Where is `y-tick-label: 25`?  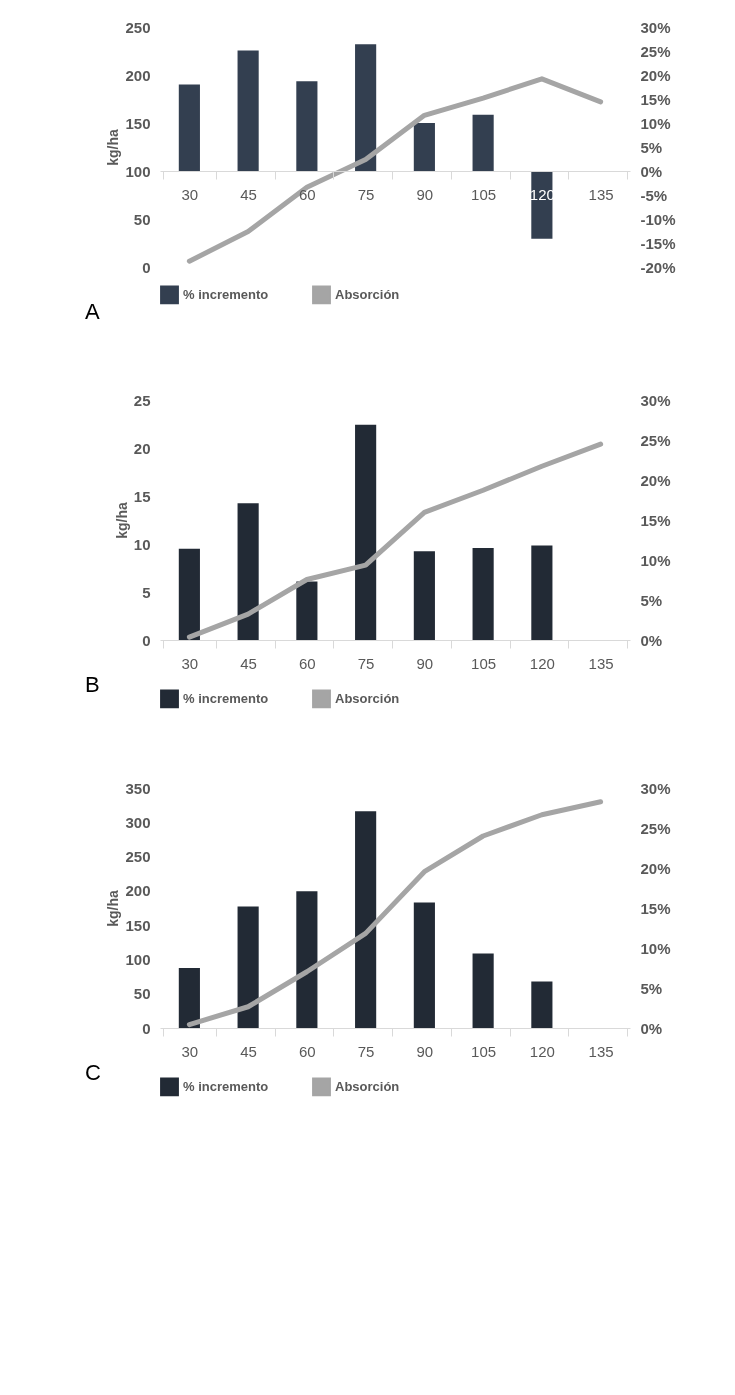
y-tick-label: 25 is located at coordinates (142, 400).